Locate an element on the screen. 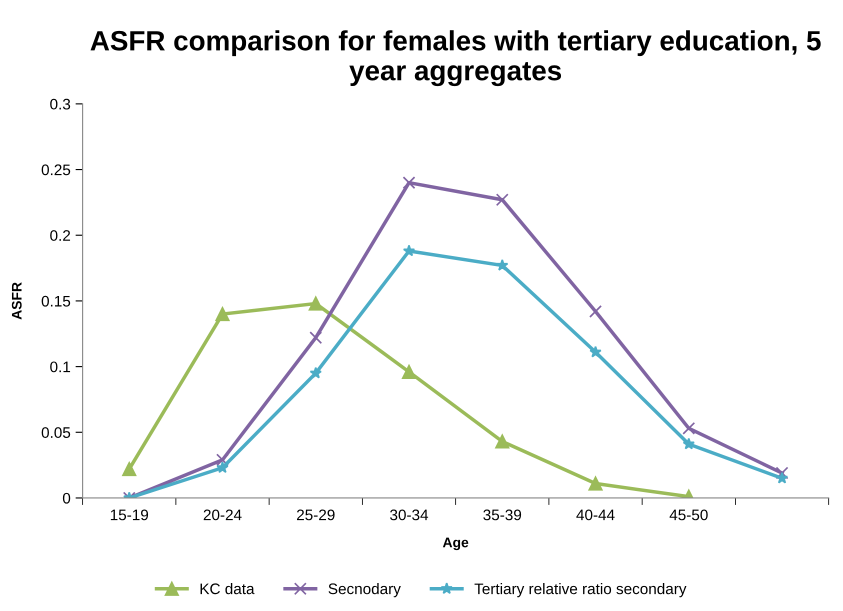  x-tick-label: 25-29 is located at coordinates (315, 514).